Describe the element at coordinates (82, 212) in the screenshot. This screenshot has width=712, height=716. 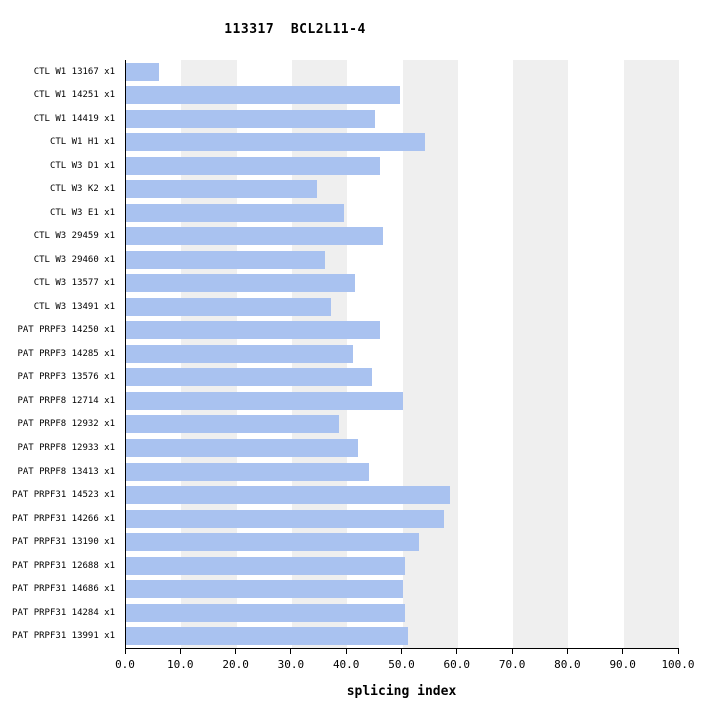
I see `category-label: CTL W3 E1 x1` at that location.